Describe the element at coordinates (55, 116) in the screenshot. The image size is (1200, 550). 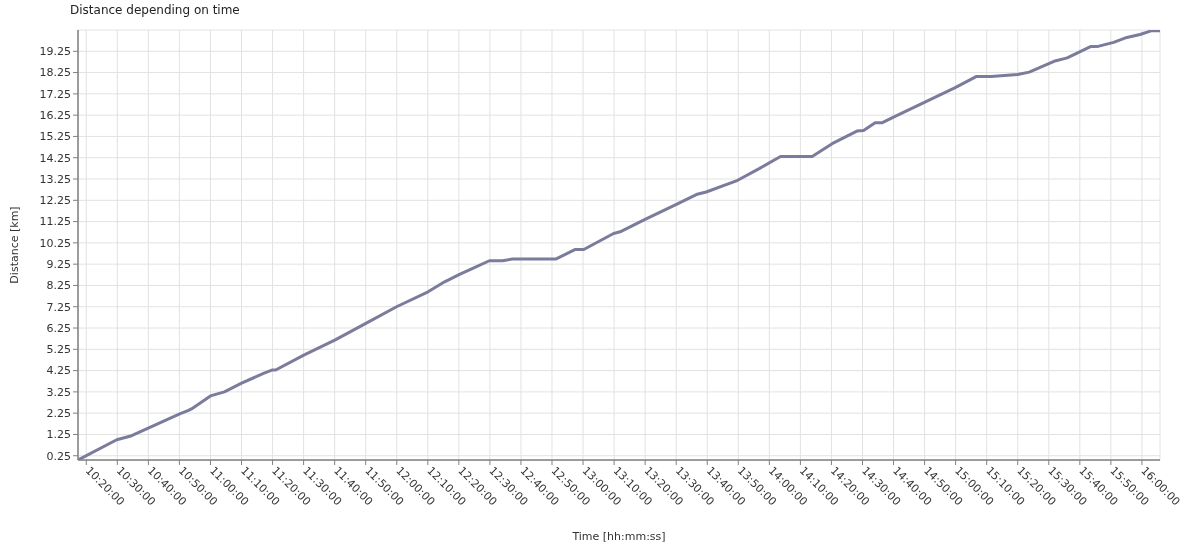
I see `y-tick-label: 16.25` at that location.